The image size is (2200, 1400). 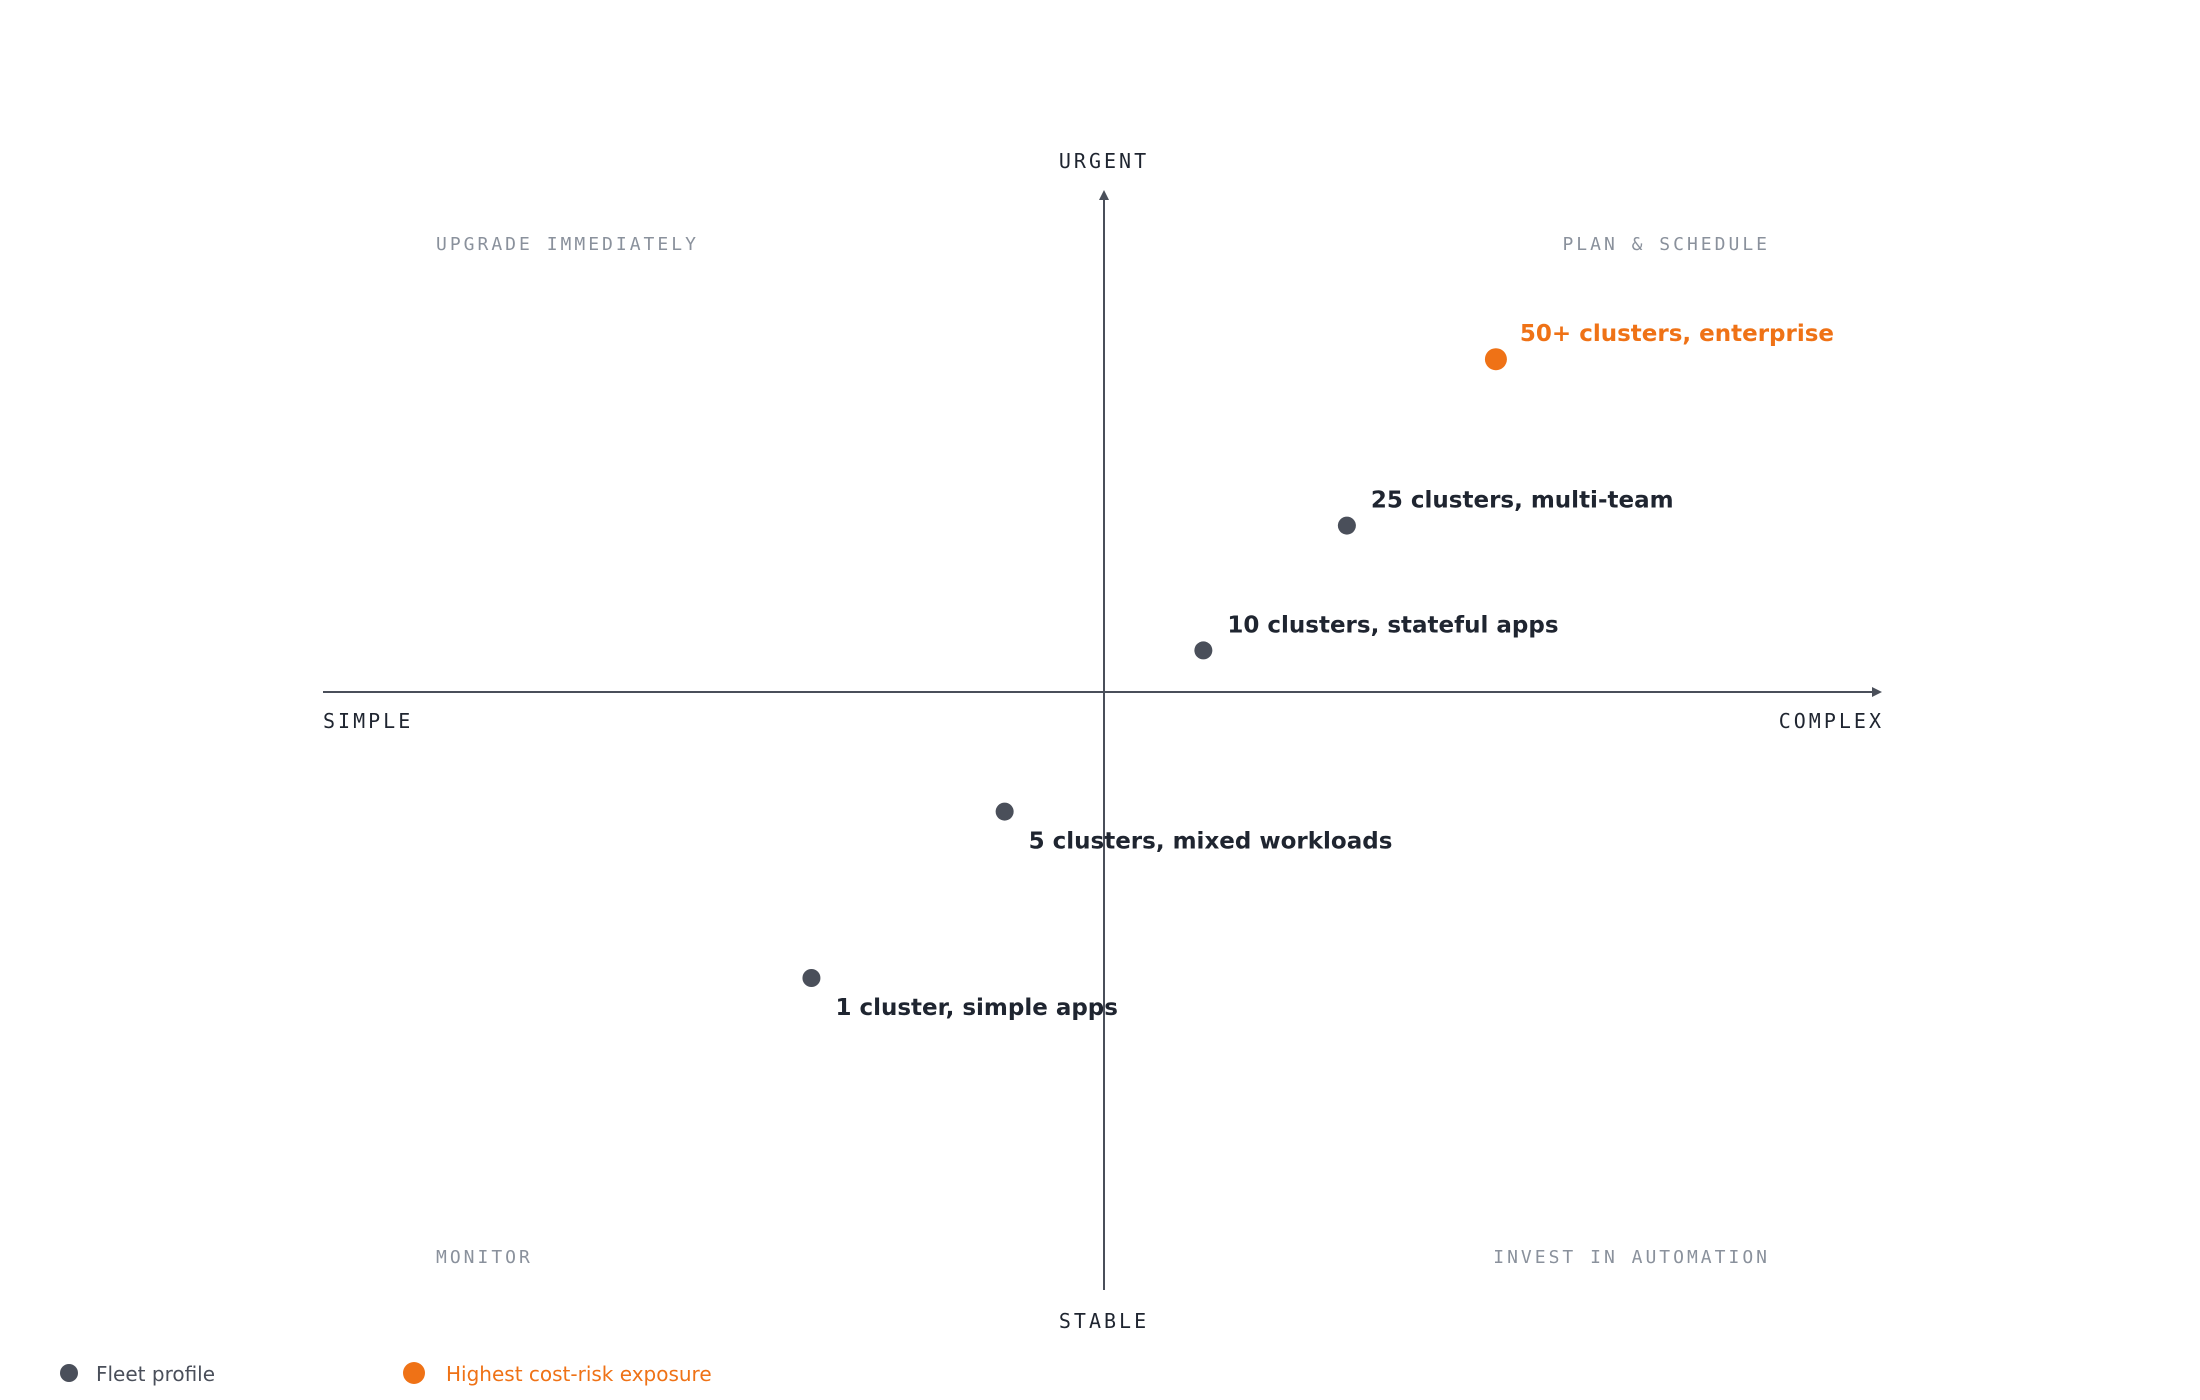 I want to click on data-point-label: 10 clusters, stateful apps, so click(x=1392, y=625).